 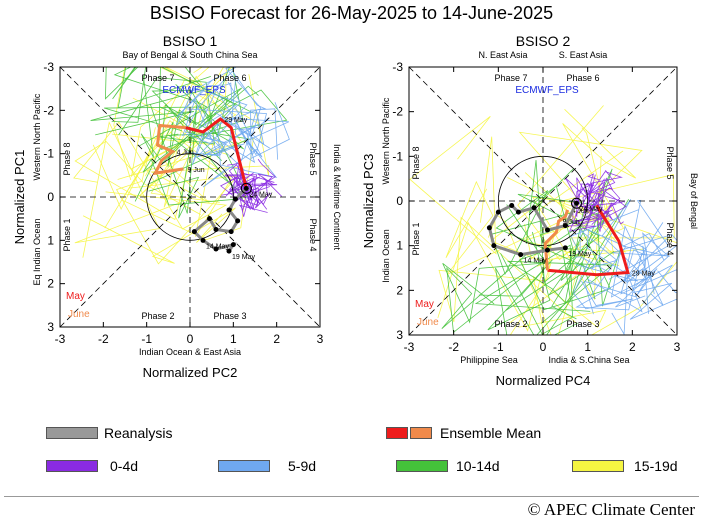 What do you see at coordinates (50, 284) in the screenshot?
I see `y-tick-label: 2` at bounding box center [50, 284].